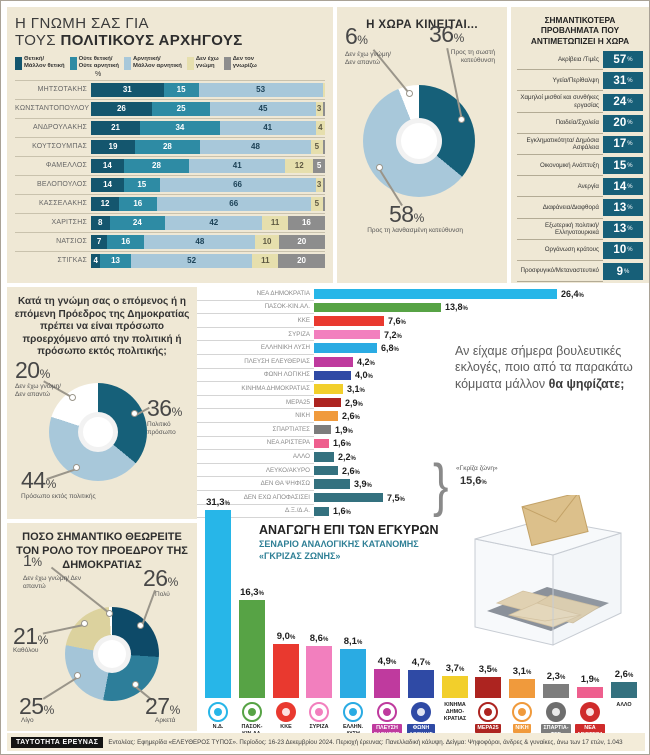 The height and width of the screenshot is (755, 650). What do you see at coordinates (421, 376) in the screenshot?
I see `vote-row: ΦΩΝΗ ΛΟΓΙΚΗΣ 4,0%` at bounding box center [421, 376].